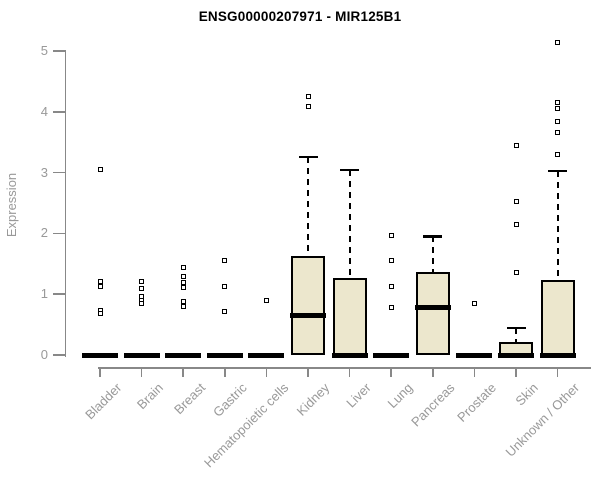  I want to click on x-tick-label: Pancreas, so click(432, 405).